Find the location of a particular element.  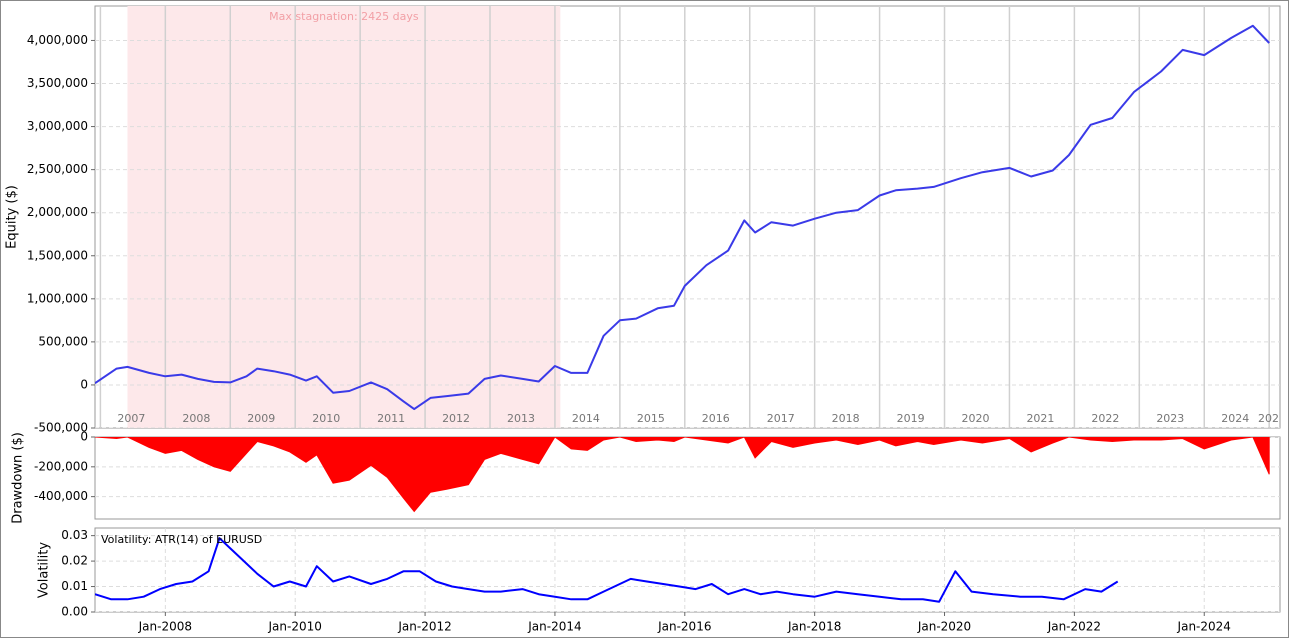

y-tick-label: 3,500,000 is located at coordinates (57, 83).